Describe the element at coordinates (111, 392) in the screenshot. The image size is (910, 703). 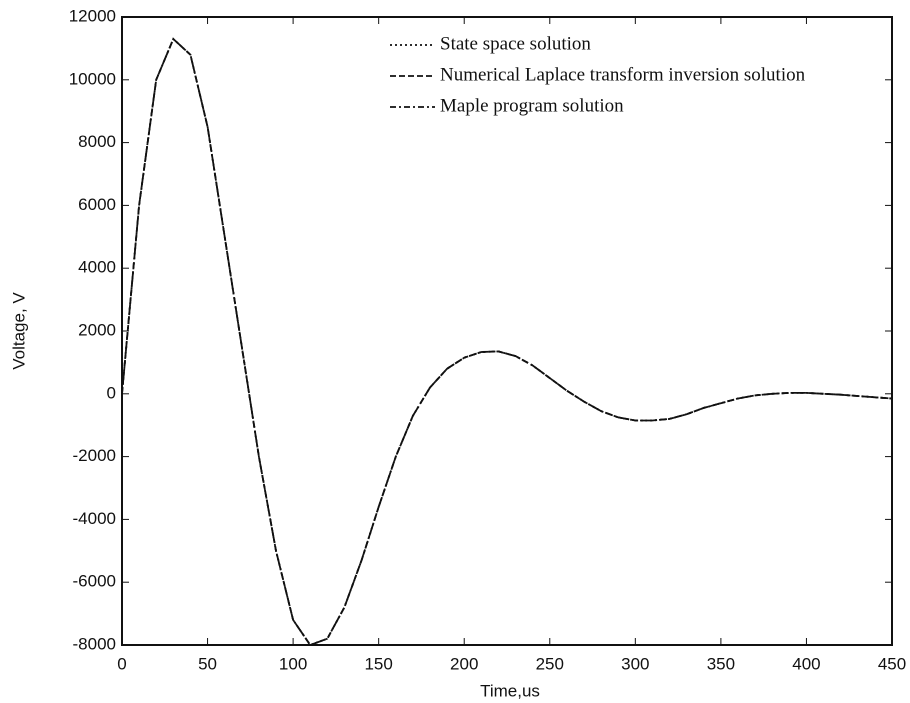
I see `y-tick-label: 0` at that location.